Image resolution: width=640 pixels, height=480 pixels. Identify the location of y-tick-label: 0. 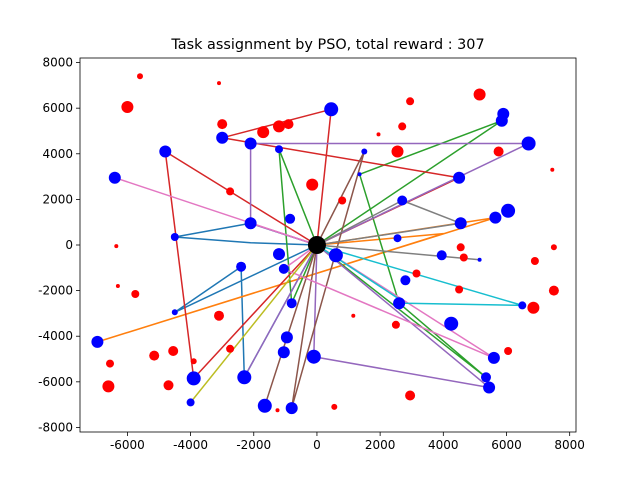
(69, 245).